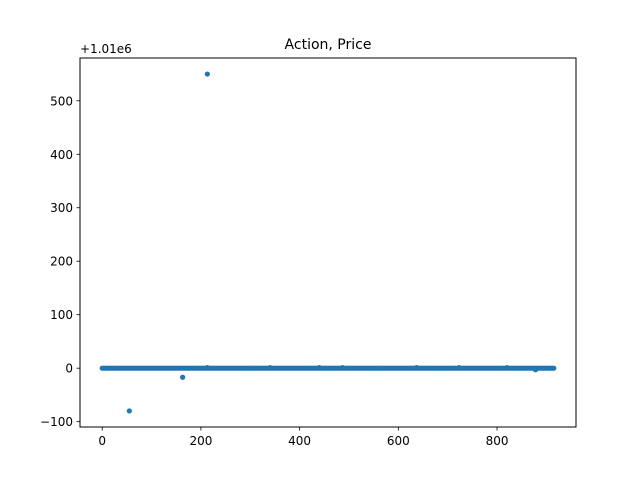 The height and width of the screenshot is (484, 640). I want to click on chart-title: Action, Price, so click(328, 45).